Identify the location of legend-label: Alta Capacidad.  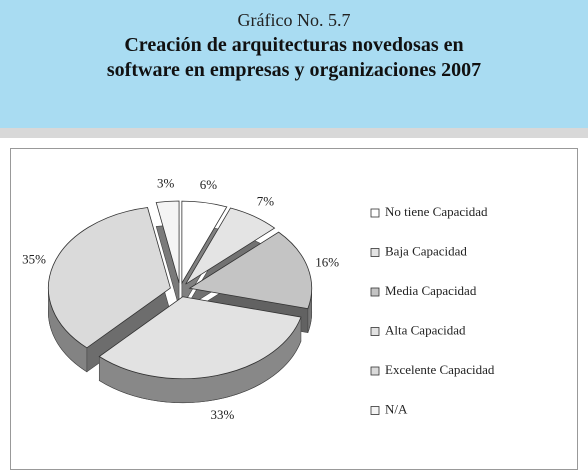
(425, 329).